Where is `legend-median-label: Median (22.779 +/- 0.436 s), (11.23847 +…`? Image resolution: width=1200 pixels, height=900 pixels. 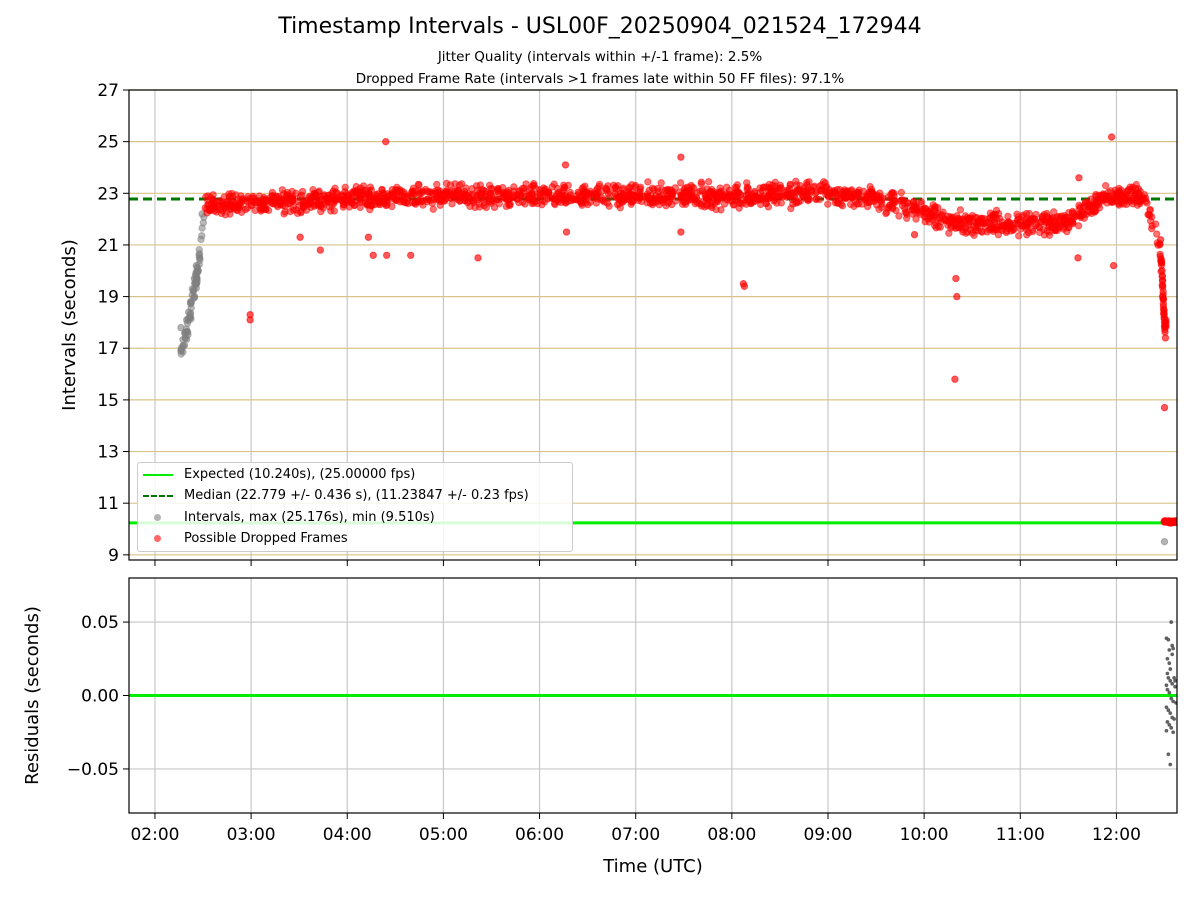 legend-median-label: Median (22.779 +/- 0.436 s), (11.23847 +… is located at coordinates (356, 495).